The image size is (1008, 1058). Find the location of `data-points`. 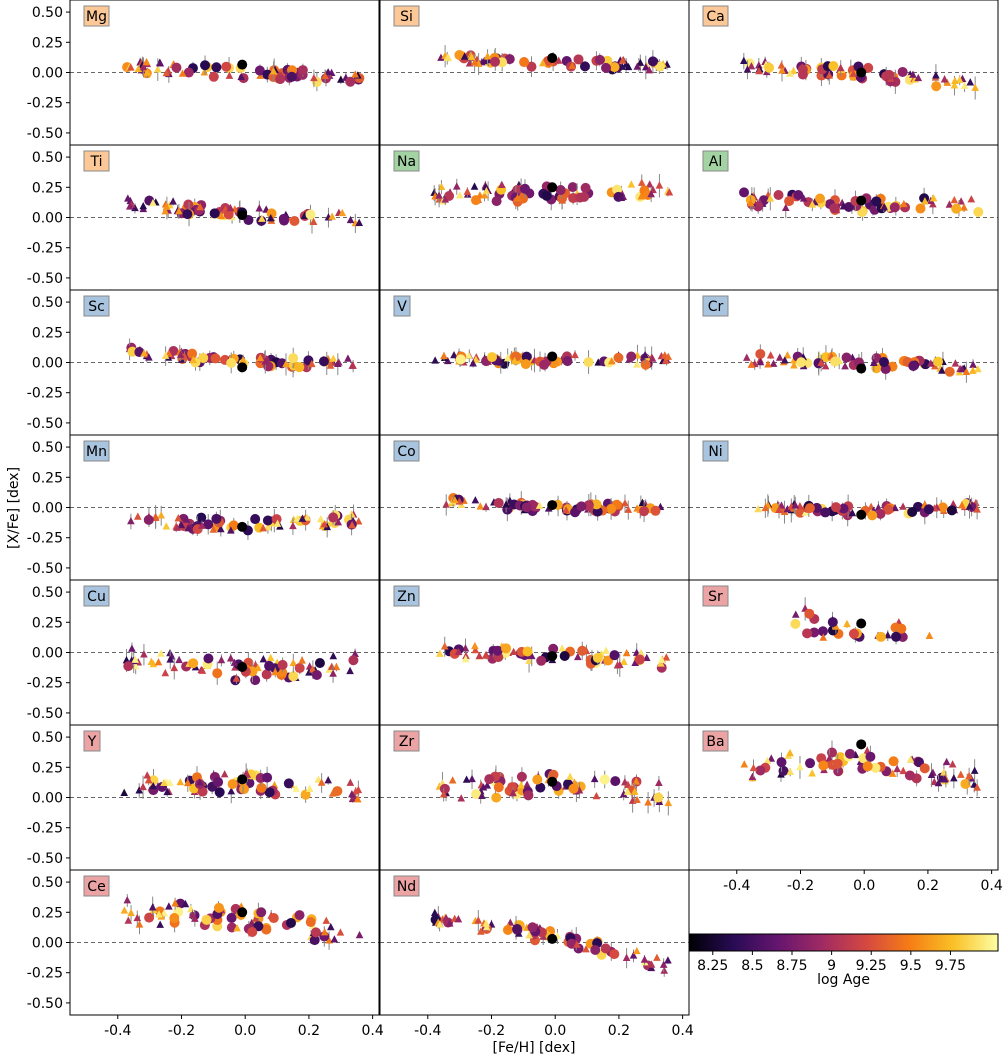

data-points is located at coordinates (862, 363).